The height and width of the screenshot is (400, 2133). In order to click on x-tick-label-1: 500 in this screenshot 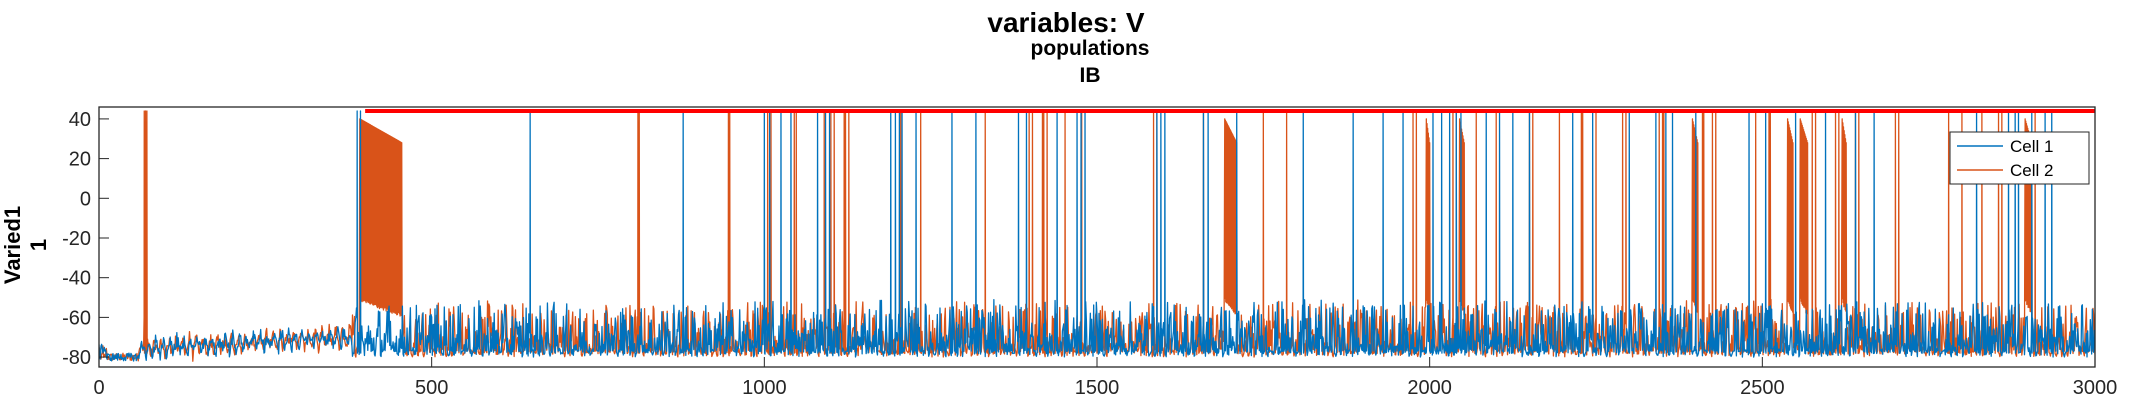, I will do `click(431, 388)`.